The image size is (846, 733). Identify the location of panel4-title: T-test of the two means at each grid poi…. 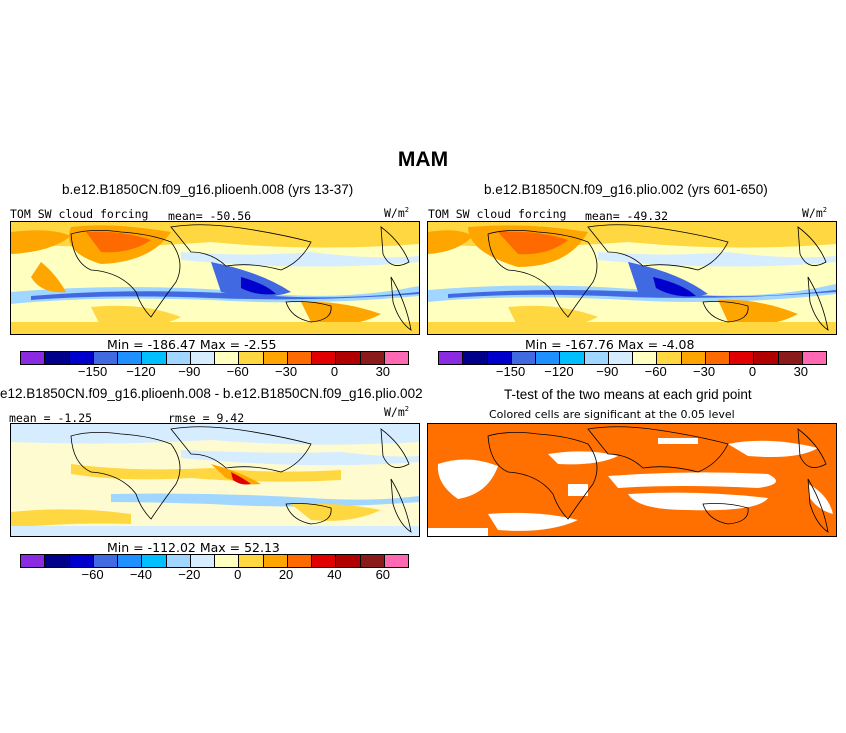
(628, 394).